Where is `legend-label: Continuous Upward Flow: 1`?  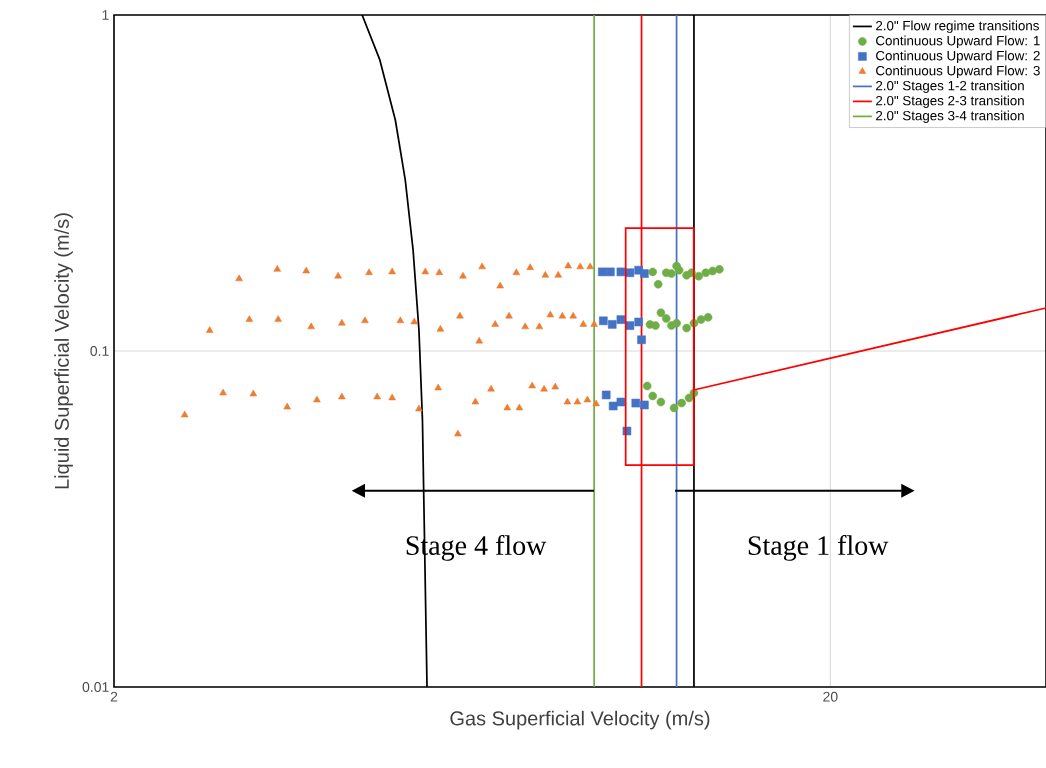 legend-label: Continuous Upward Flow: 1 is located at coordinates (958, 42).